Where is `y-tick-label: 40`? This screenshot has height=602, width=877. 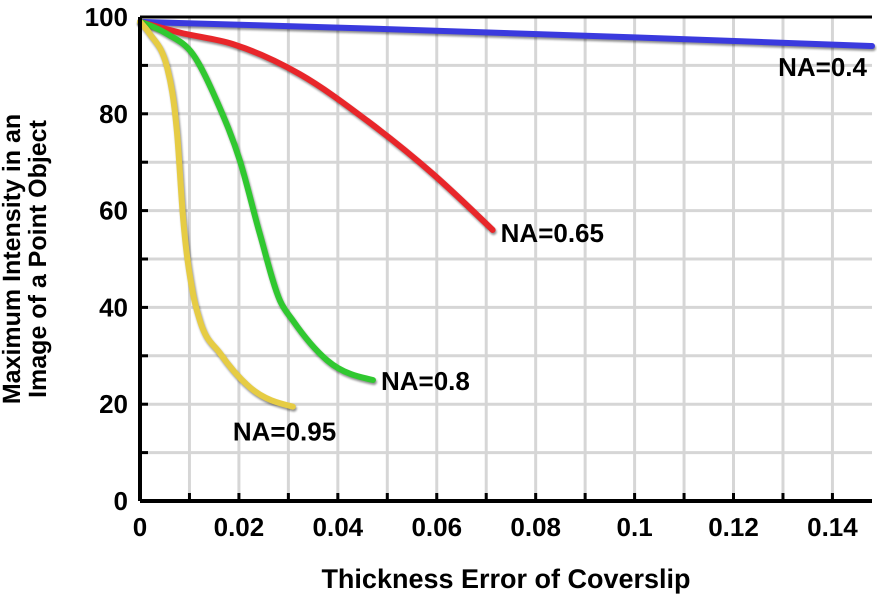
y-tick-label: 40 is located at coordinates (113, 307).